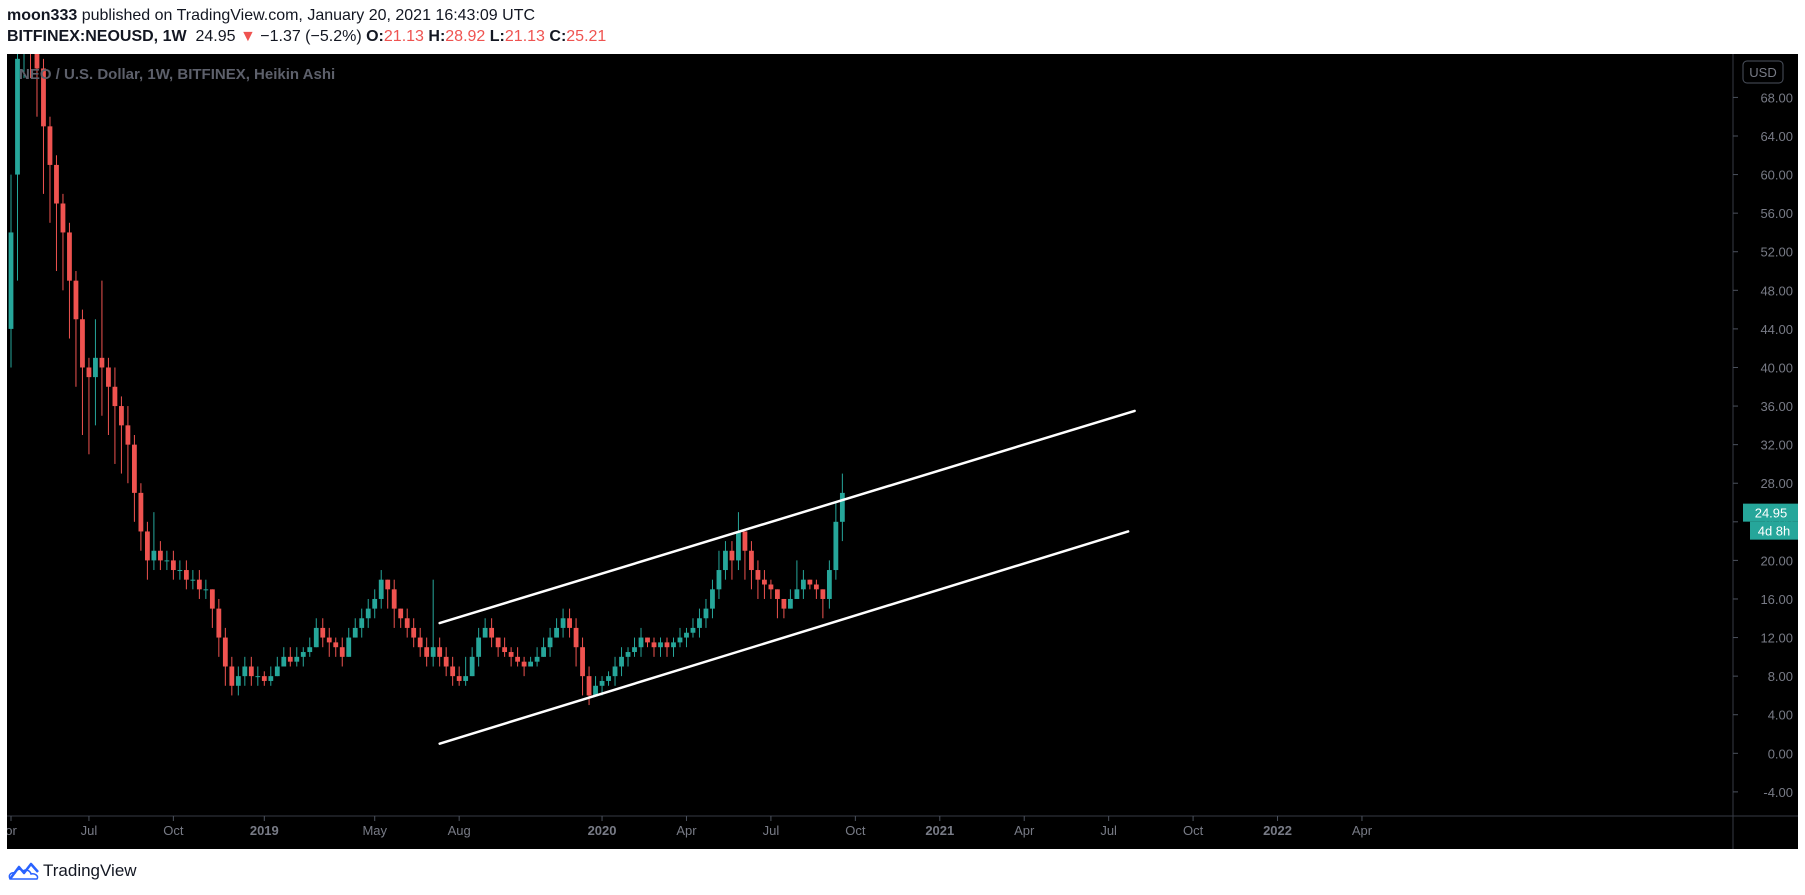 This screenshot has width=1805, height=895. I want to click on price-tick-label: 8.00, so click(1780, 676).